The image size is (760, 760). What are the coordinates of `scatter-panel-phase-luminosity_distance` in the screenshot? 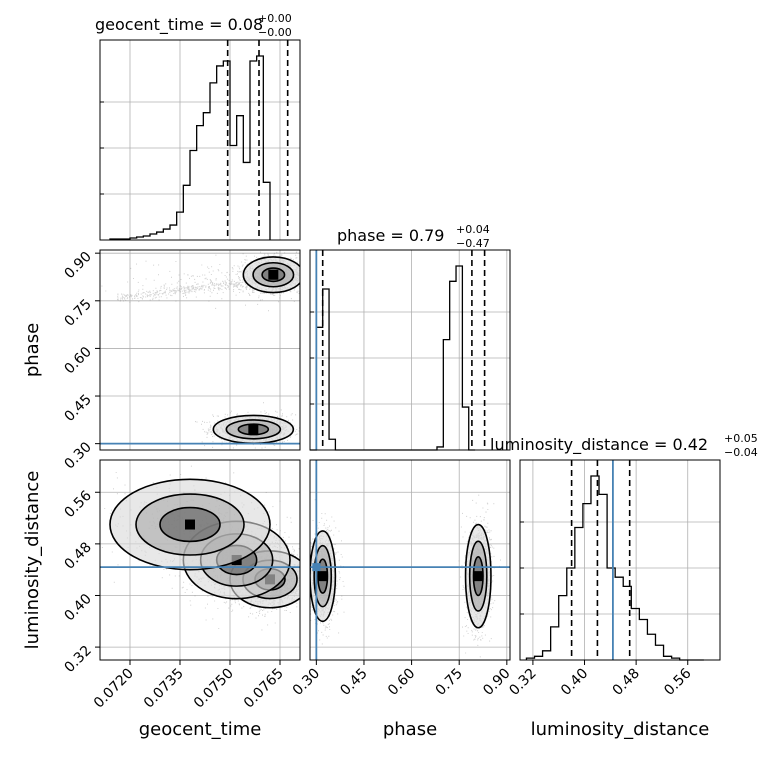 It's located at (410, 560).